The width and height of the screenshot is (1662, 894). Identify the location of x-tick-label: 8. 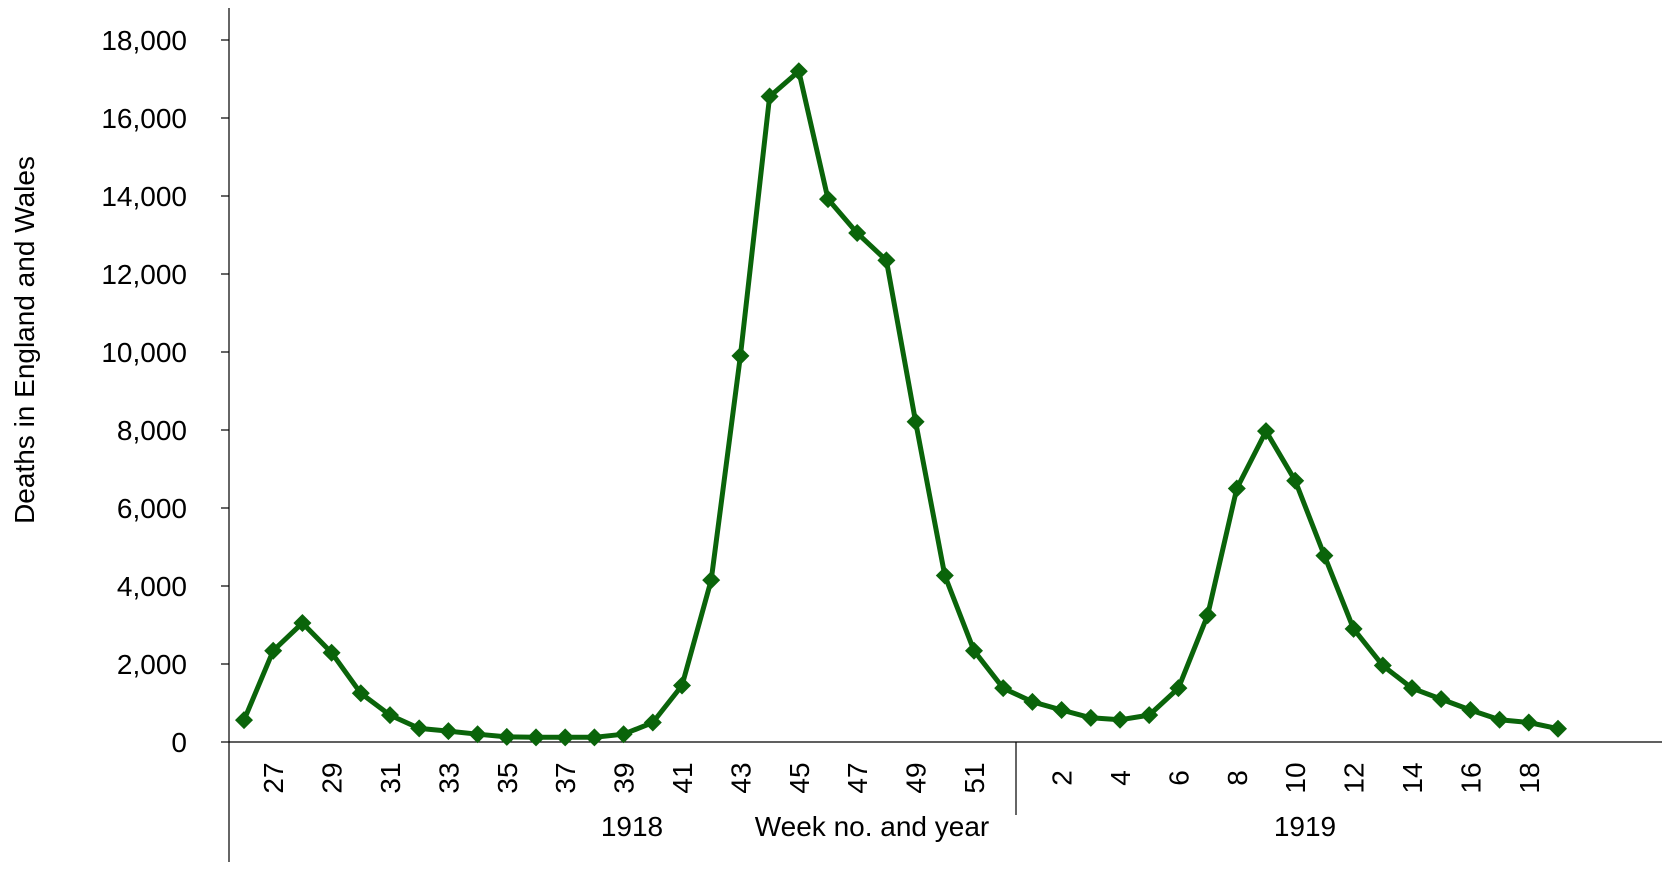
(1237, 778).